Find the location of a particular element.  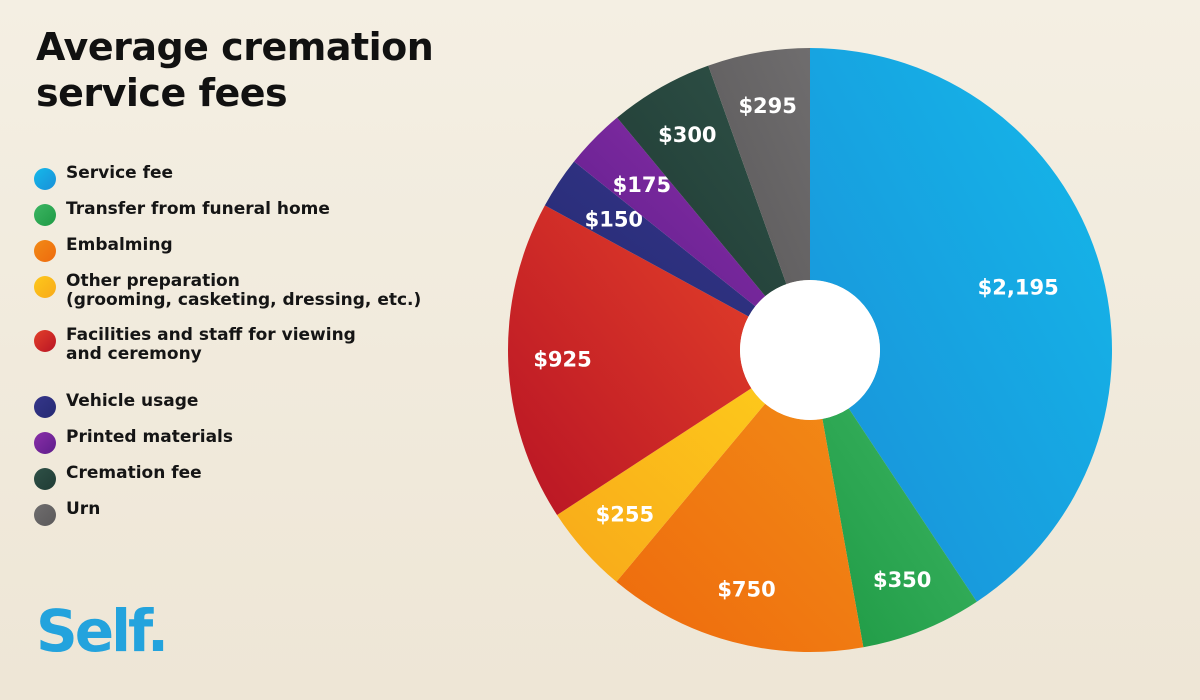

slice-label: $300 is located at coordinates (687, 135).